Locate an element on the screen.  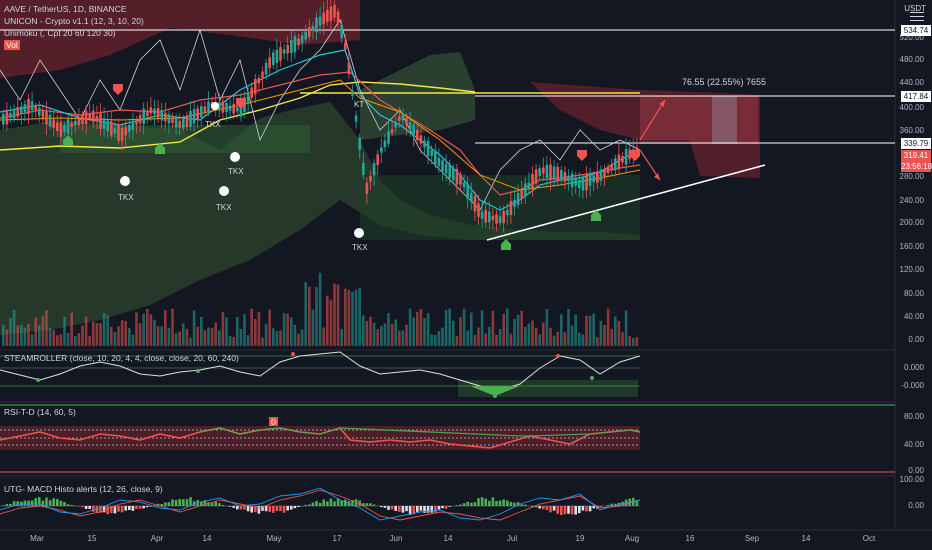
price-label-339: 339.79 is located at coordinates (916, 143).